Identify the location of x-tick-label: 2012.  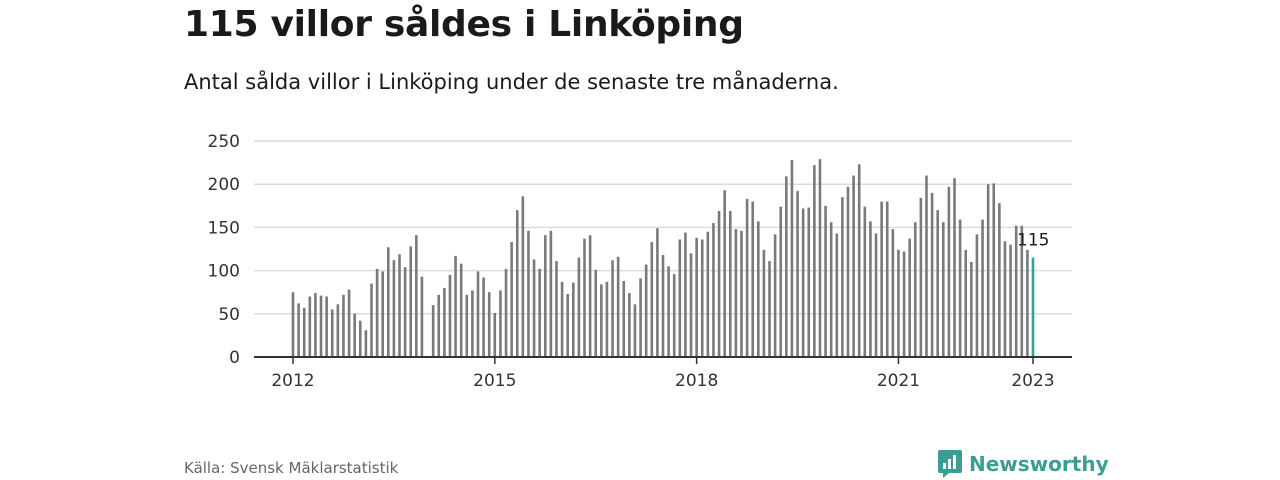
(292, 381).